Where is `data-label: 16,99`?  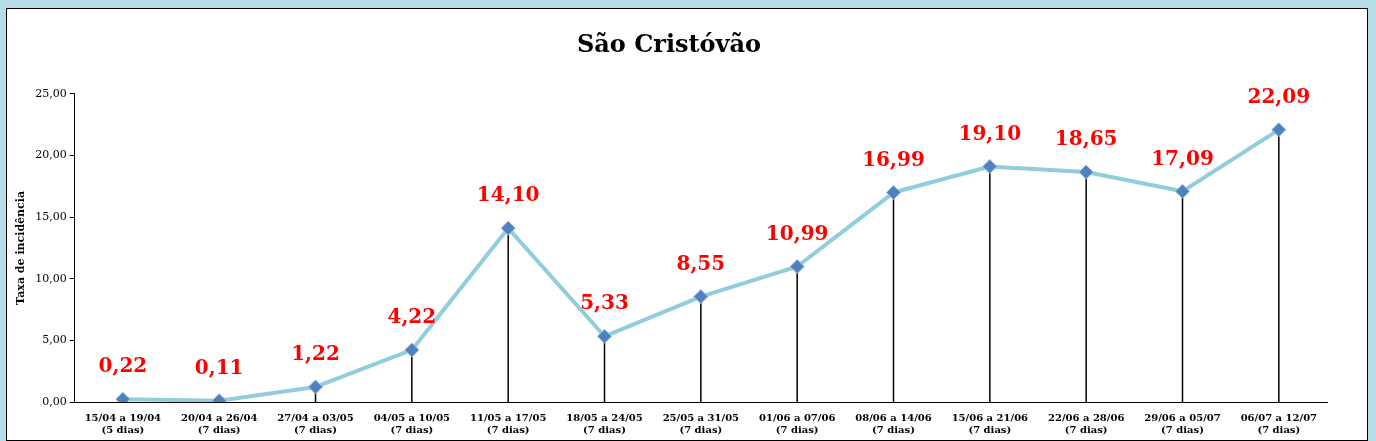 data-label: 16,99 is located at coordinates (893, 158).